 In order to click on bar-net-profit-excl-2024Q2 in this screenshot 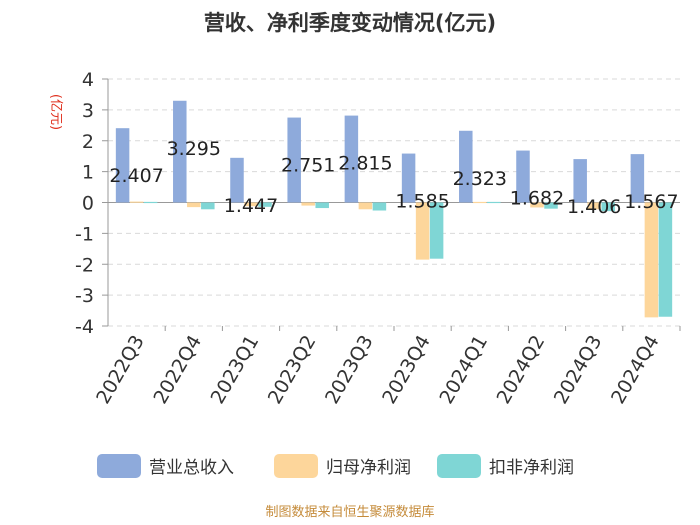, I will do `click(551, 205)`.